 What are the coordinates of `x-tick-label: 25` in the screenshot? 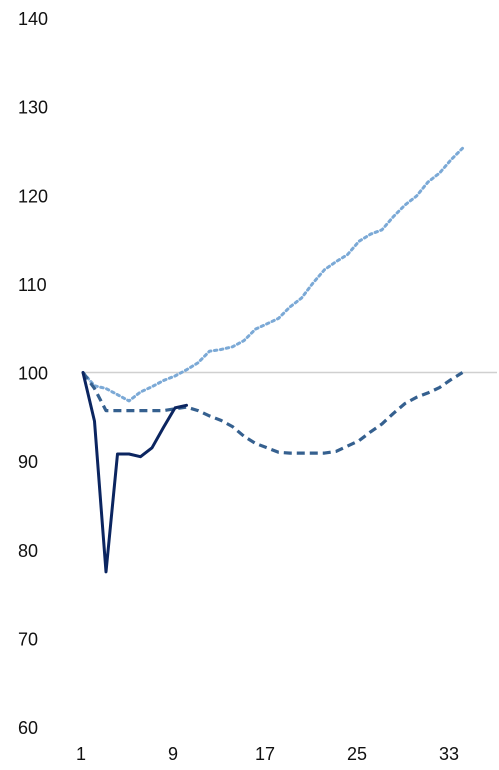 It's located at (357, 754).